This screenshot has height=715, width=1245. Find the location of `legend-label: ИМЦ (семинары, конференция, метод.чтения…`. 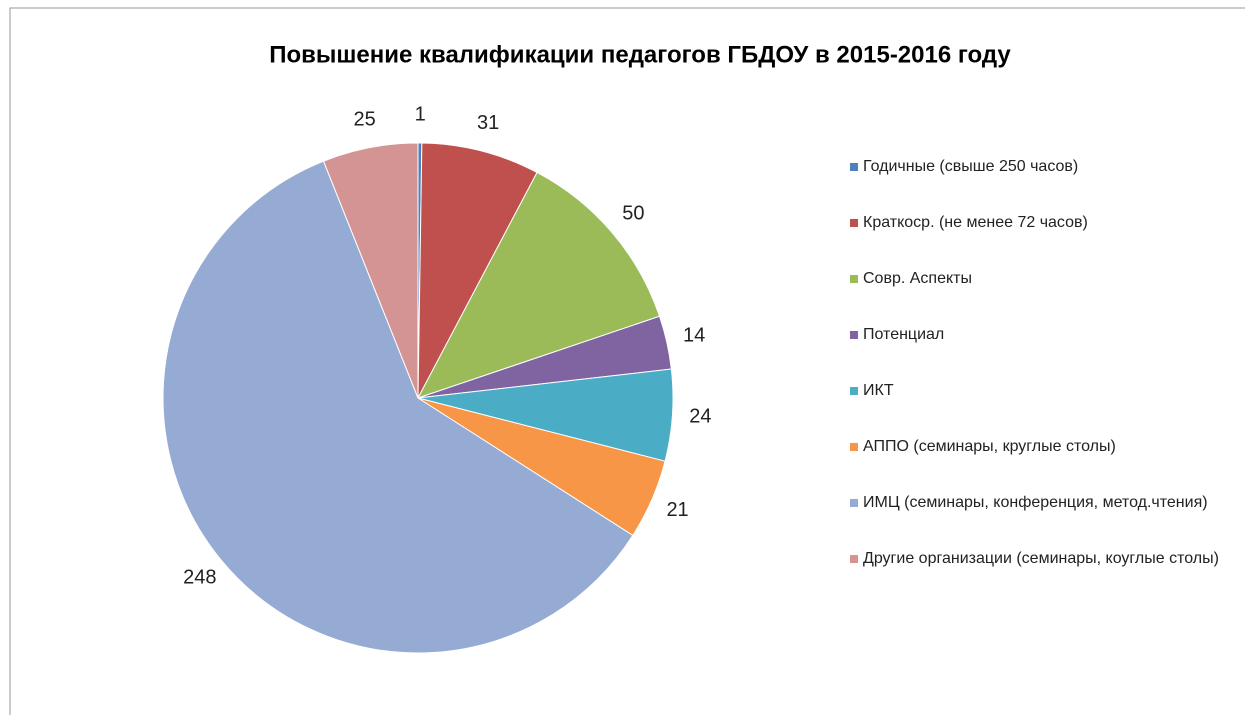

legend-label: ИМЦ (семинары, конференция, метод.чтения… is located at coordinates (1035, 502).